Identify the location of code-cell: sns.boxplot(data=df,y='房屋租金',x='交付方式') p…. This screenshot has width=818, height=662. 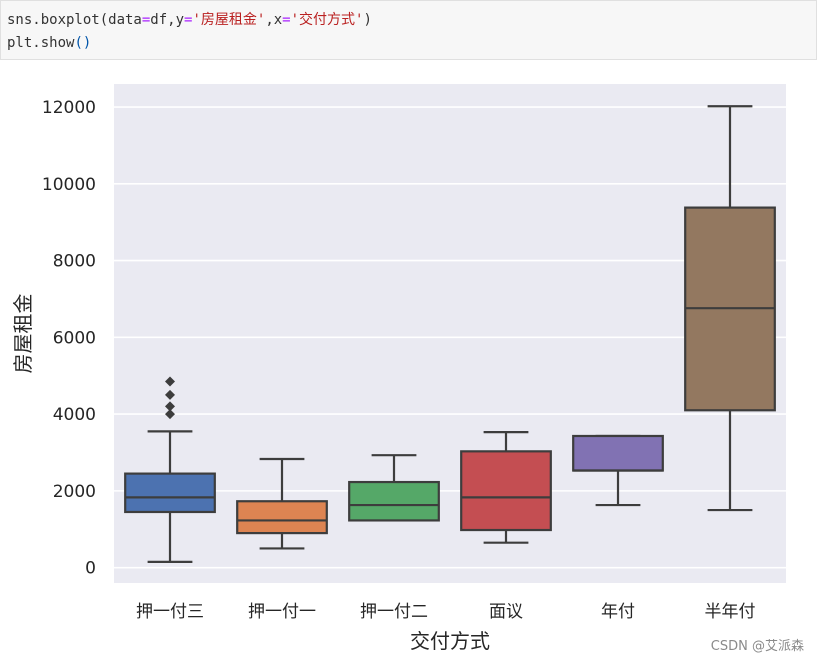
(408, 30).